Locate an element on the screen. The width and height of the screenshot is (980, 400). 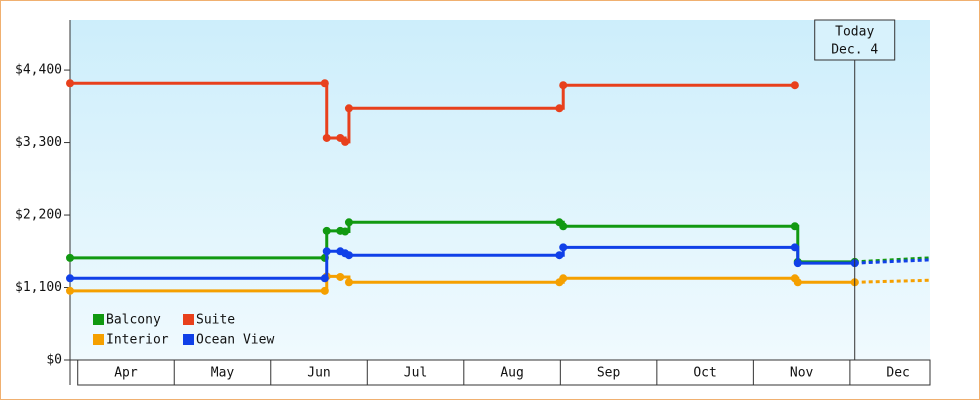
x-tick-label: Dec is located at coordinates (897, 373).